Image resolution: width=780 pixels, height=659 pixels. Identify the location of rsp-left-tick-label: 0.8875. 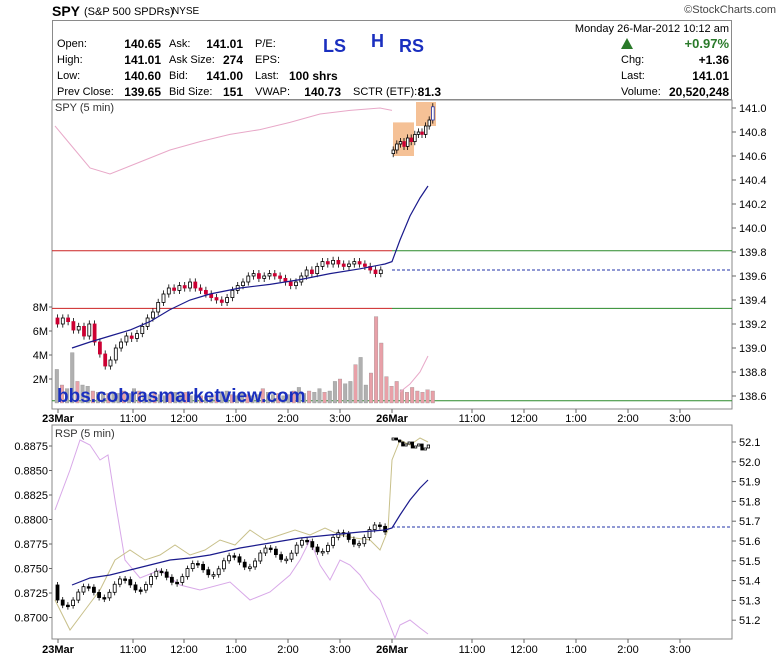
(31, 447).